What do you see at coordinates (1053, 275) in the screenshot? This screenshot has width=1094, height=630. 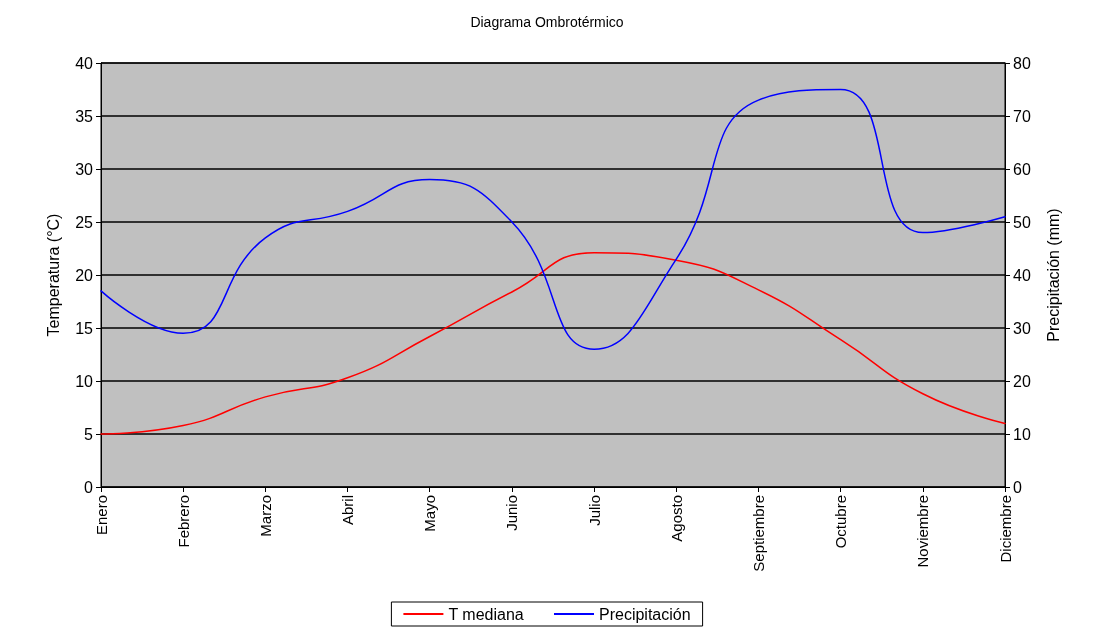 I see `y2-axis-title: Precipitación (mm)` at bounding box center [1053, 275].